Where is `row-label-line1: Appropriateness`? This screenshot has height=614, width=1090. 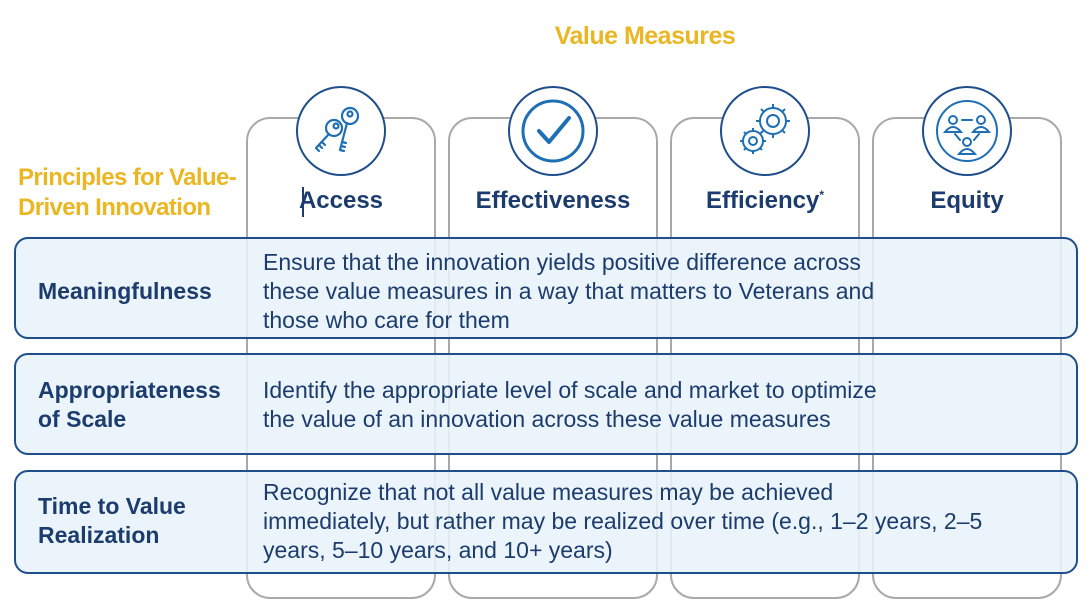
row-label-line1: Appropriateness is located at coordinates (129, 390).